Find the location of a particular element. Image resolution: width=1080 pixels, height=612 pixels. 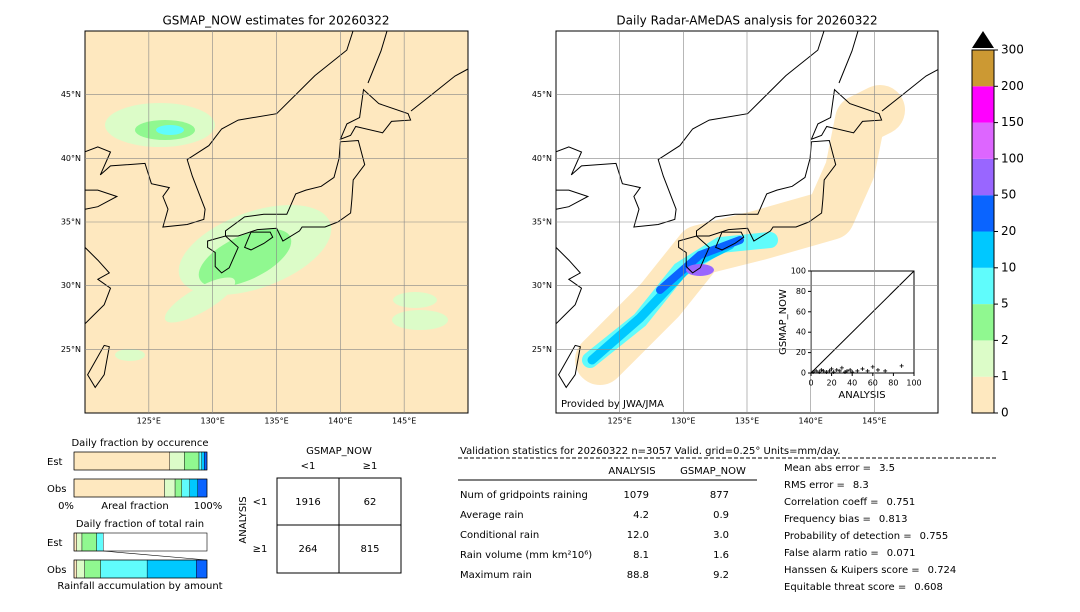

score-value: 0.755 is located at coordinates (934, 536).